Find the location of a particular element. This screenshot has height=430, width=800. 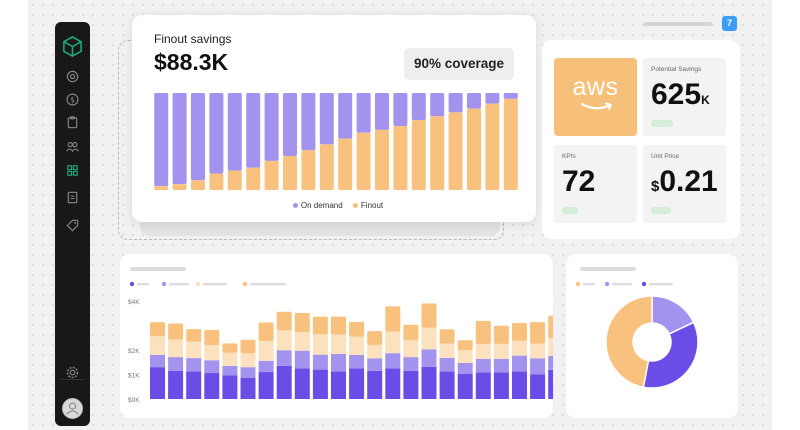

cost-breakdown-title-placeholder is located at coordinates (158, 269).